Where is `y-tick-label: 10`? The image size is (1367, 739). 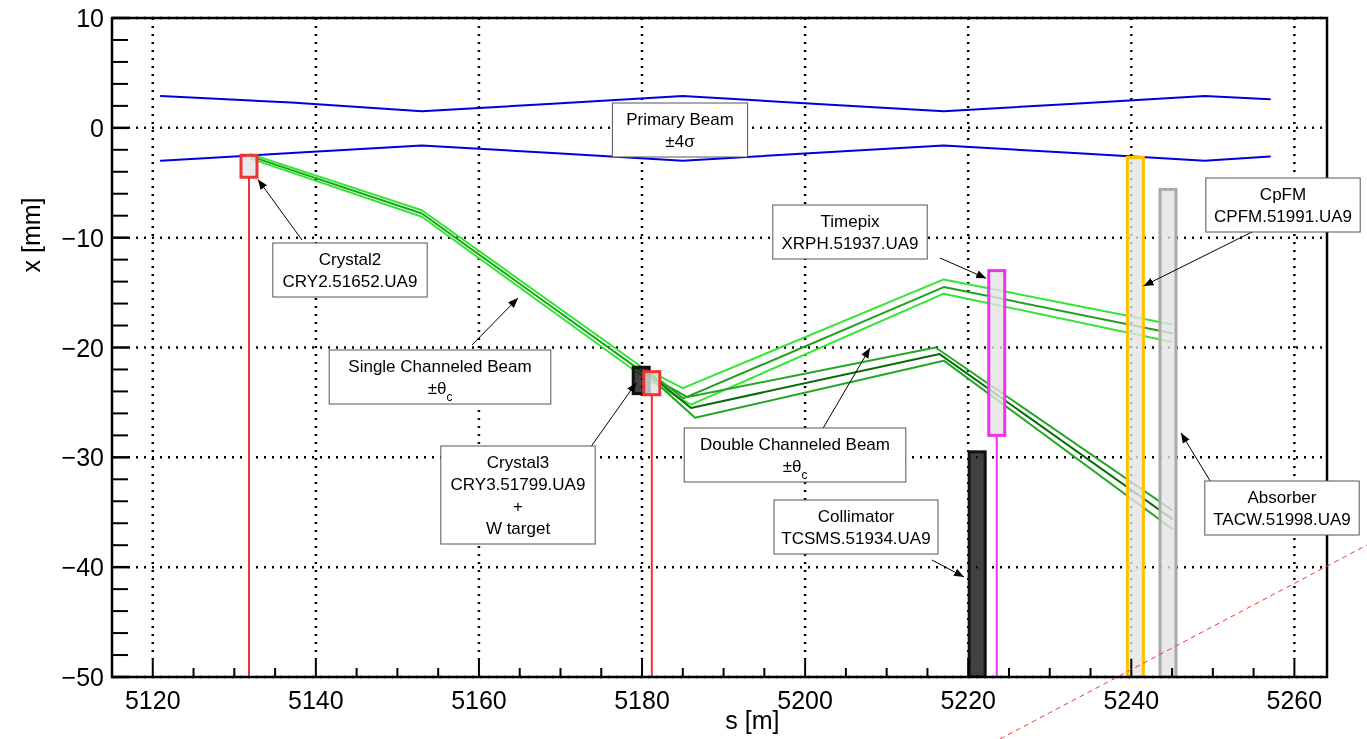
y-tick-label: 10 is located at coordinates (90, 18).